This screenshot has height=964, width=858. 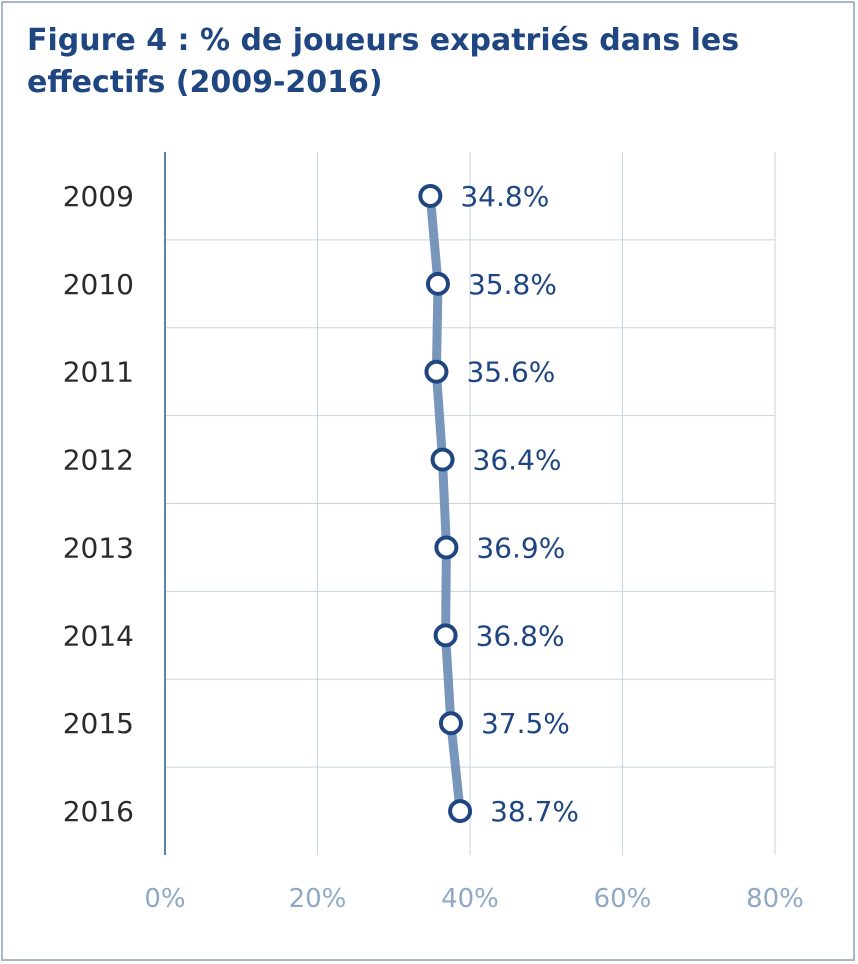 What do you see at coordinates (318, 899) in the screenshot?
I see `x-tick-label-20: 20%` at bounding box center [318, 899].